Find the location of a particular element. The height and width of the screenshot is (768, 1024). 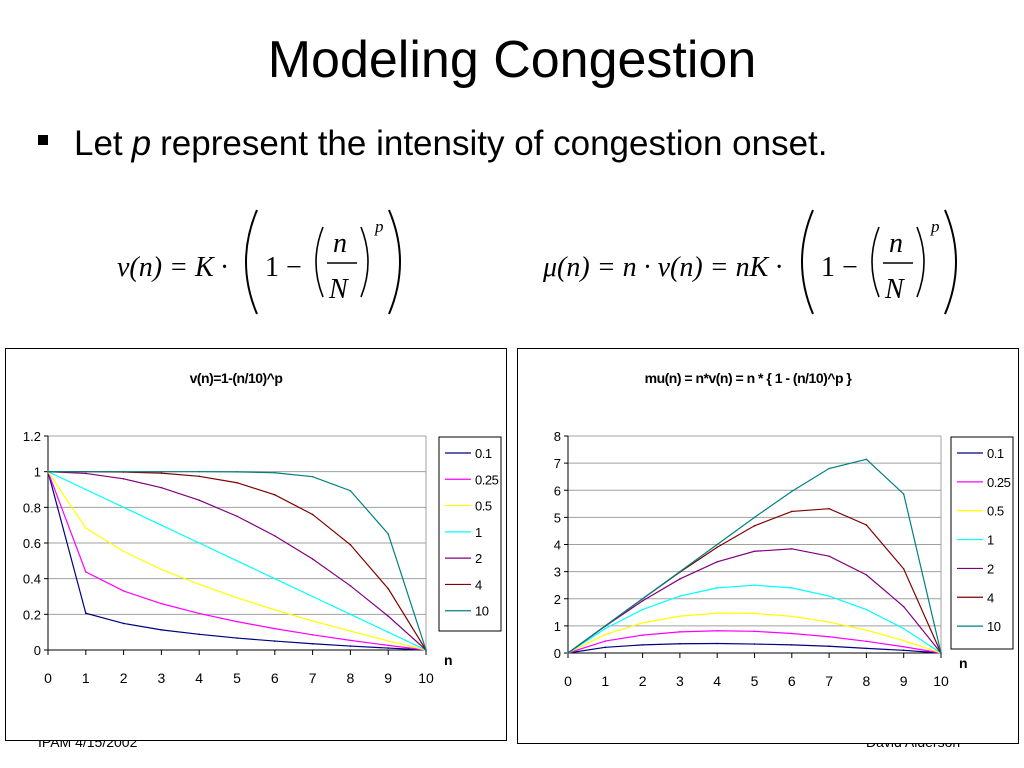

bullet-text-before: Let is located at coordinates (98, 143).